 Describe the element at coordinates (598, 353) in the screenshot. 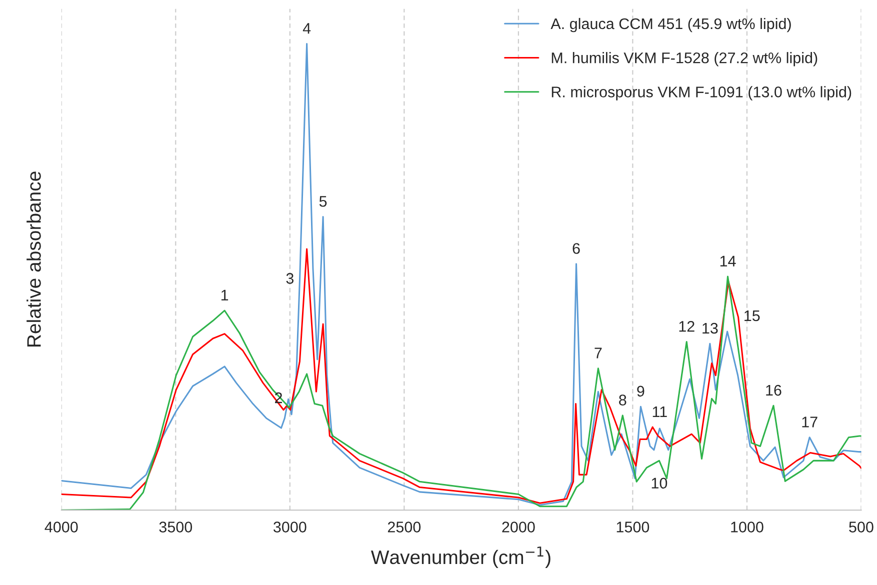

I see `annotation: 7` at that location.